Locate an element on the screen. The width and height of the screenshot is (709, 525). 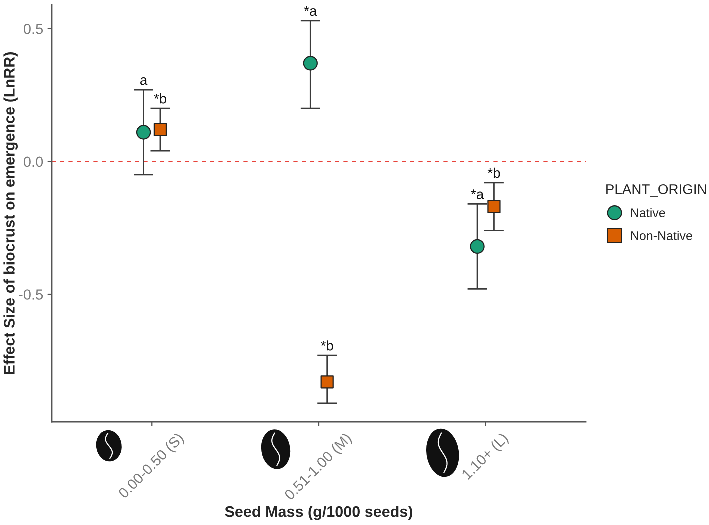
y-tick-label: 0.0 is located at coordinates (34, 162).